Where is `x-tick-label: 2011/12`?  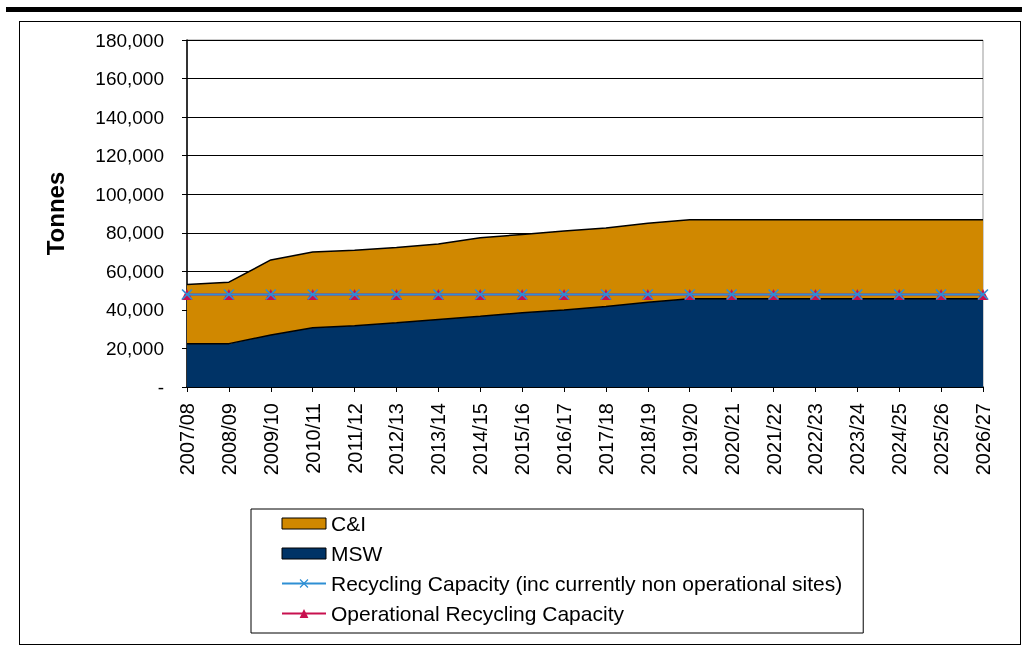
x-tick-label: 2011/12 is located at coordinates (354, 438).